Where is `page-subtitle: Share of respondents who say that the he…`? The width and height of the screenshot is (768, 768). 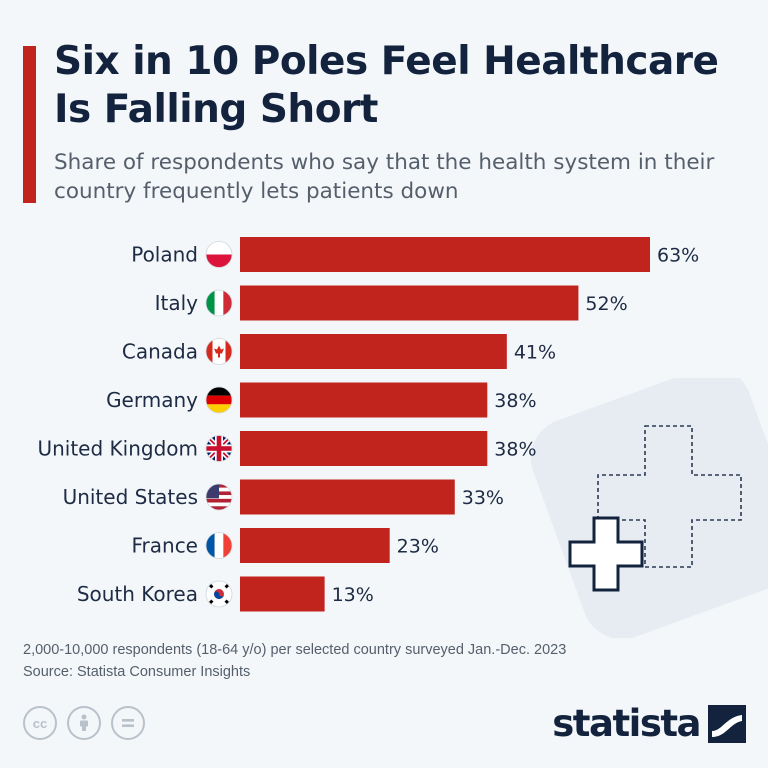
page-subtitle: Share of respondents who say that the he… is located at coordinates (384, 177).